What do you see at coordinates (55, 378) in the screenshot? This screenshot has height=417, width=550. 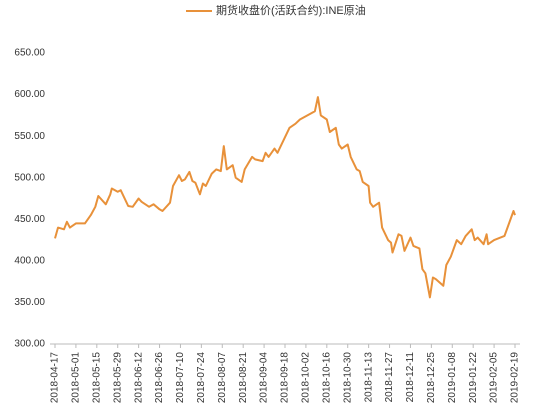 I see `x-tick-label: 2018-04-17` at bounding box center [55, 378].